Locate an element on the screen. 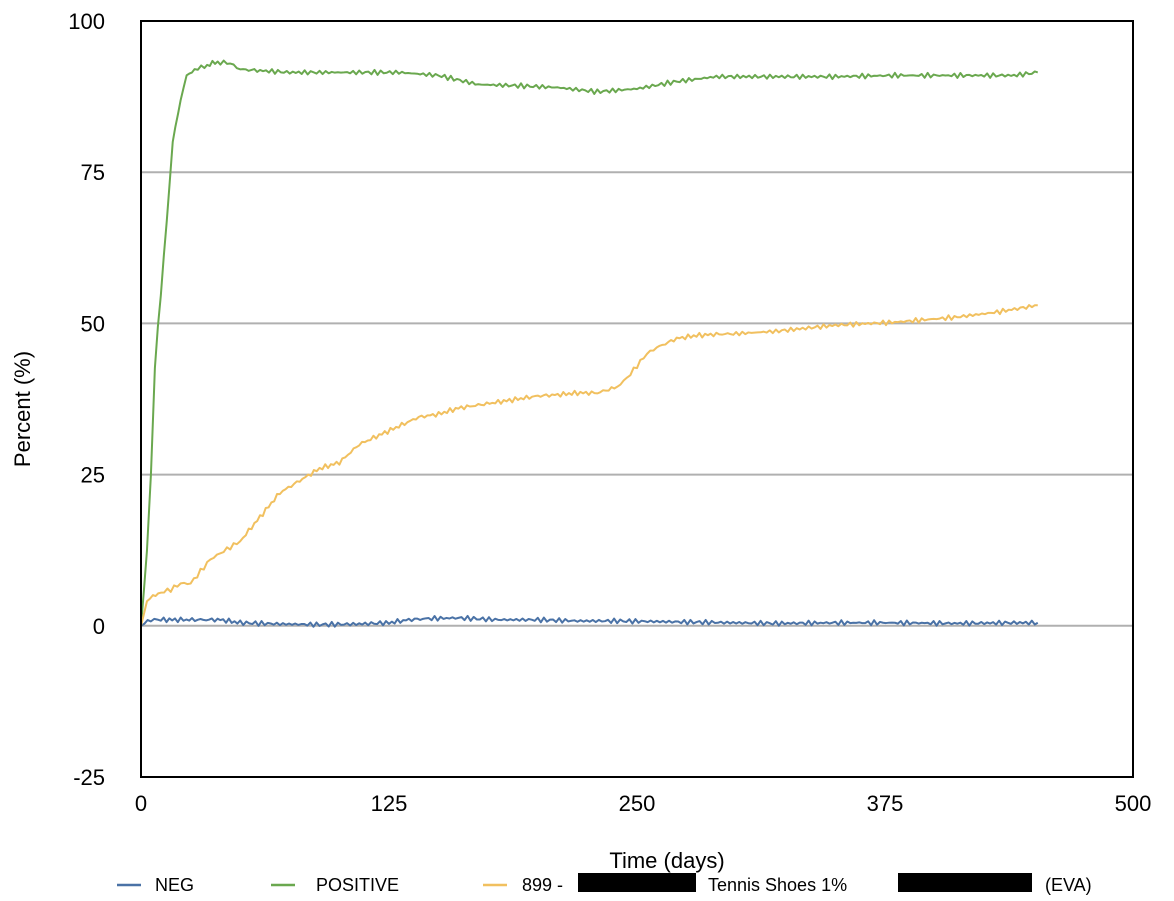 The image size is (1174, 901). y-tick-label: 50 is located at coordinates (93, 323).